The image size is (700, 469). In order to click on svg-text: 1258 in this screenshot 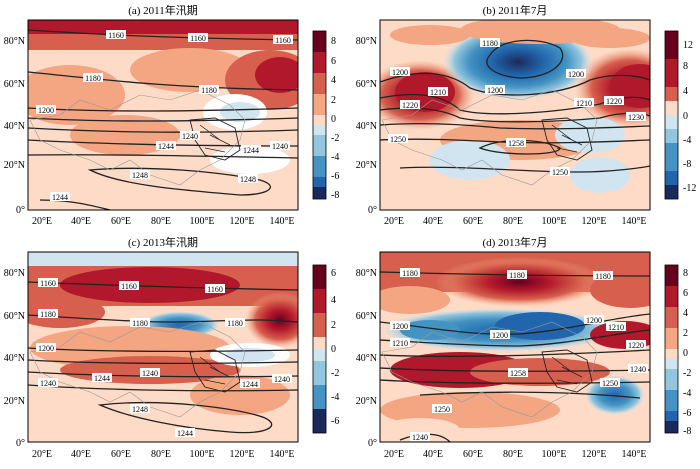, I will do `click(518, 373)`.